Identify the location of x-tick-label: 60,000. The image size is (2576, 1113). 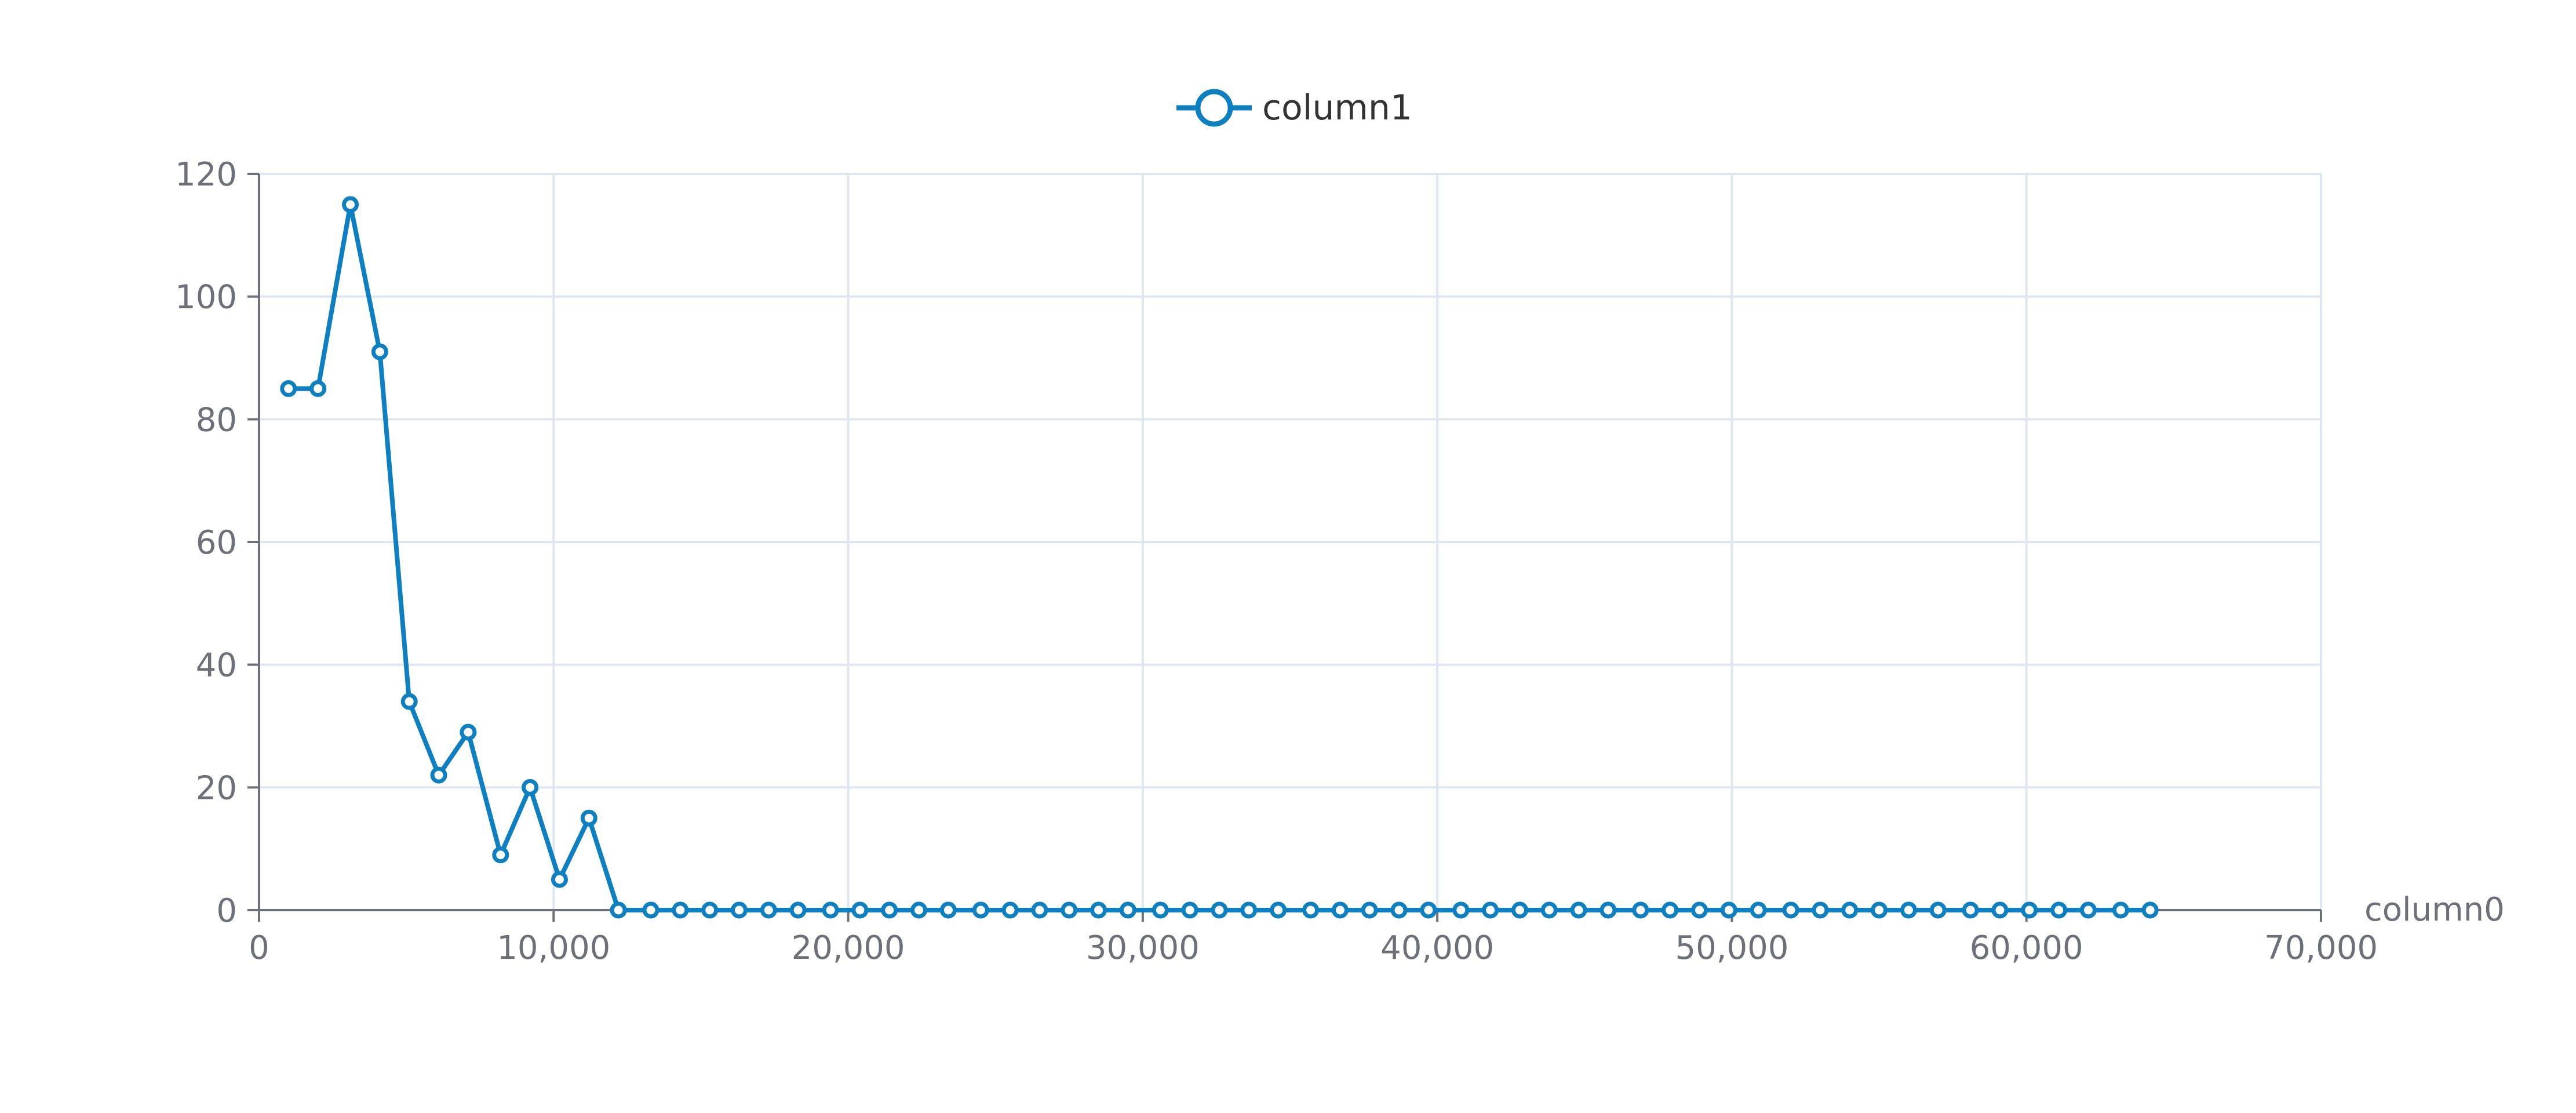
(2027, 948).